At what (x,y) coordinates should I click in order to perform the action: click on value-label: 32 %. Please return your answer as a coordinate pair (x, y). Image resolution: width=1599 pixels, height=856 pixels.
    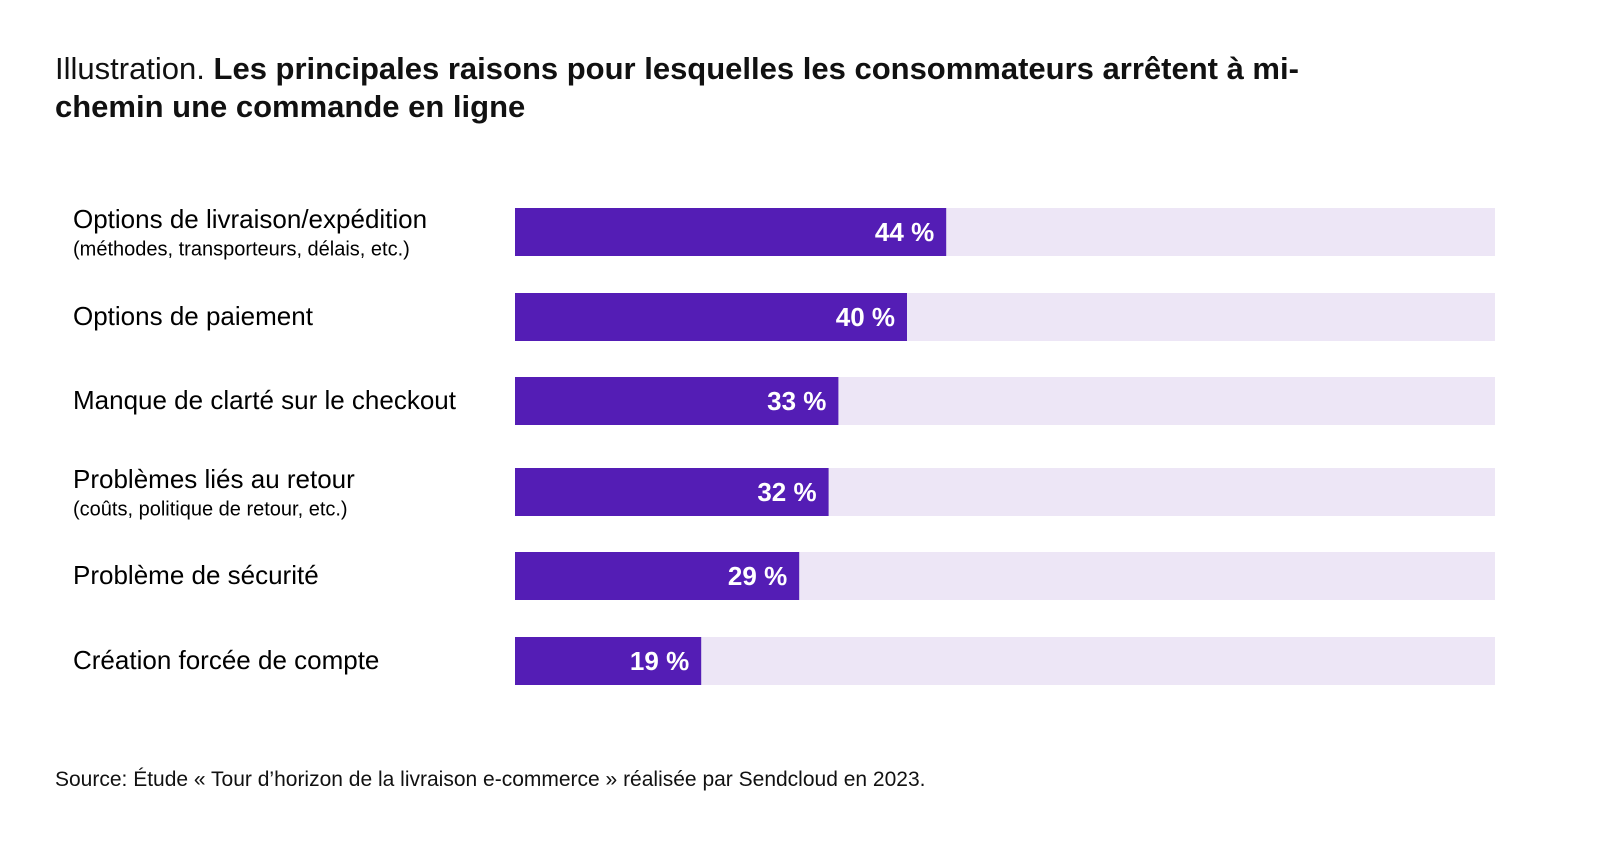
    Looking at the image, I should click on (786, 492).